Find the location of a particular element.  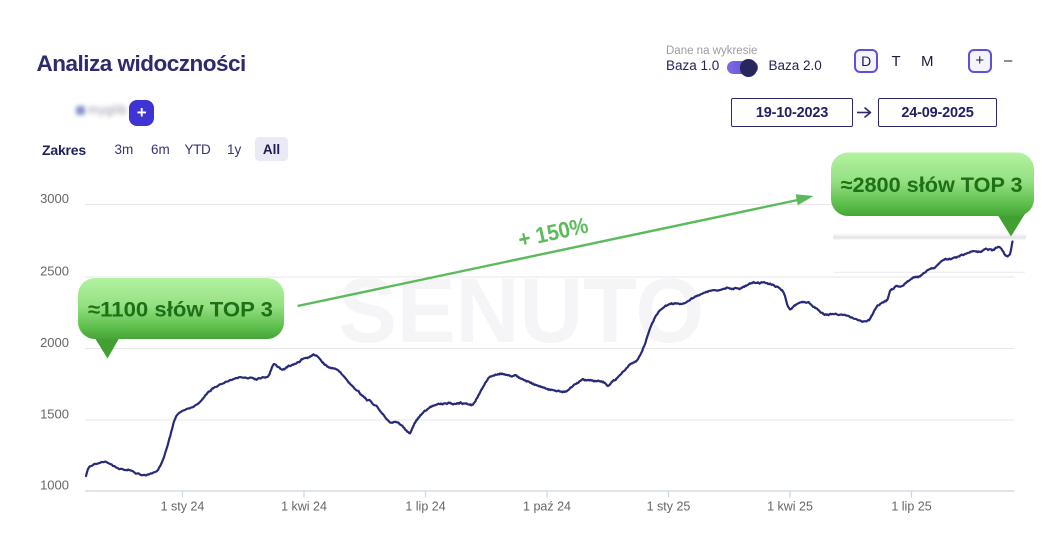

svg-text: 1 lip 25 is located at coordinates (911, 507).